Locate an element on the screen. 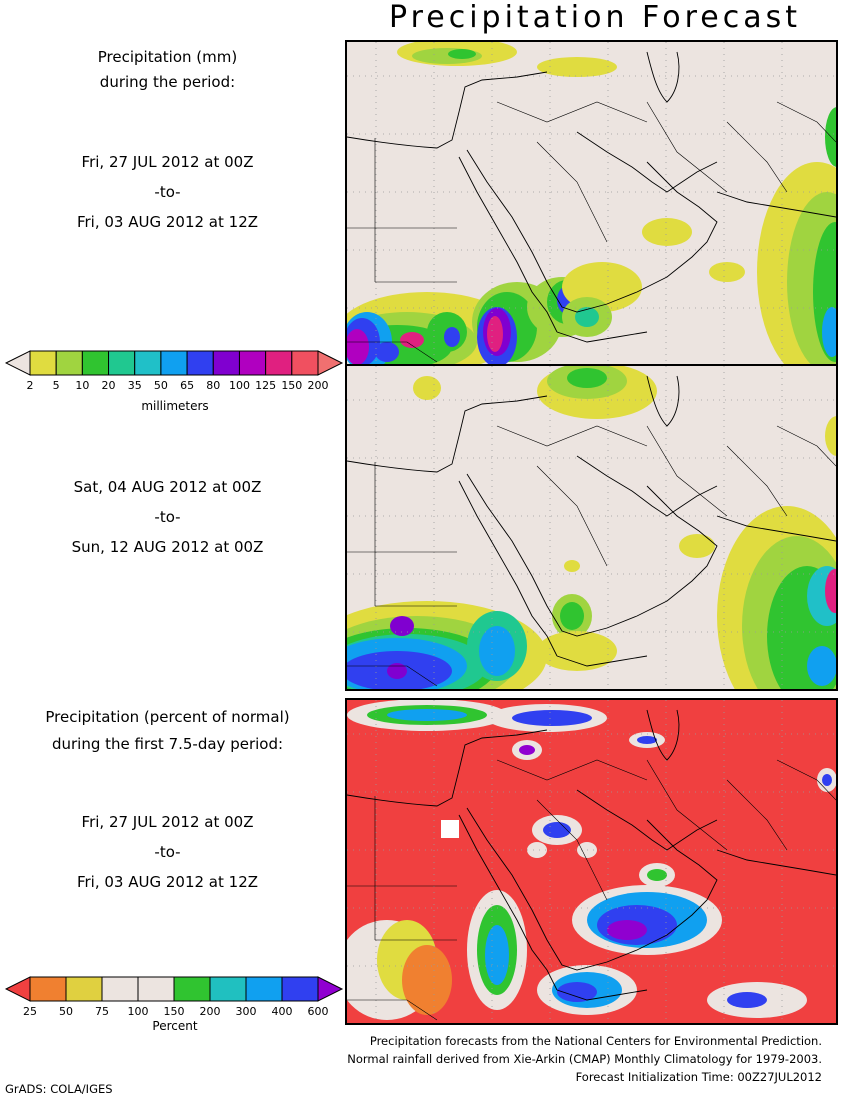 The height and width of the screenshot is (1100, 850). colorbar-mm-tick-label: 2 is located at coordinates (30, 385).